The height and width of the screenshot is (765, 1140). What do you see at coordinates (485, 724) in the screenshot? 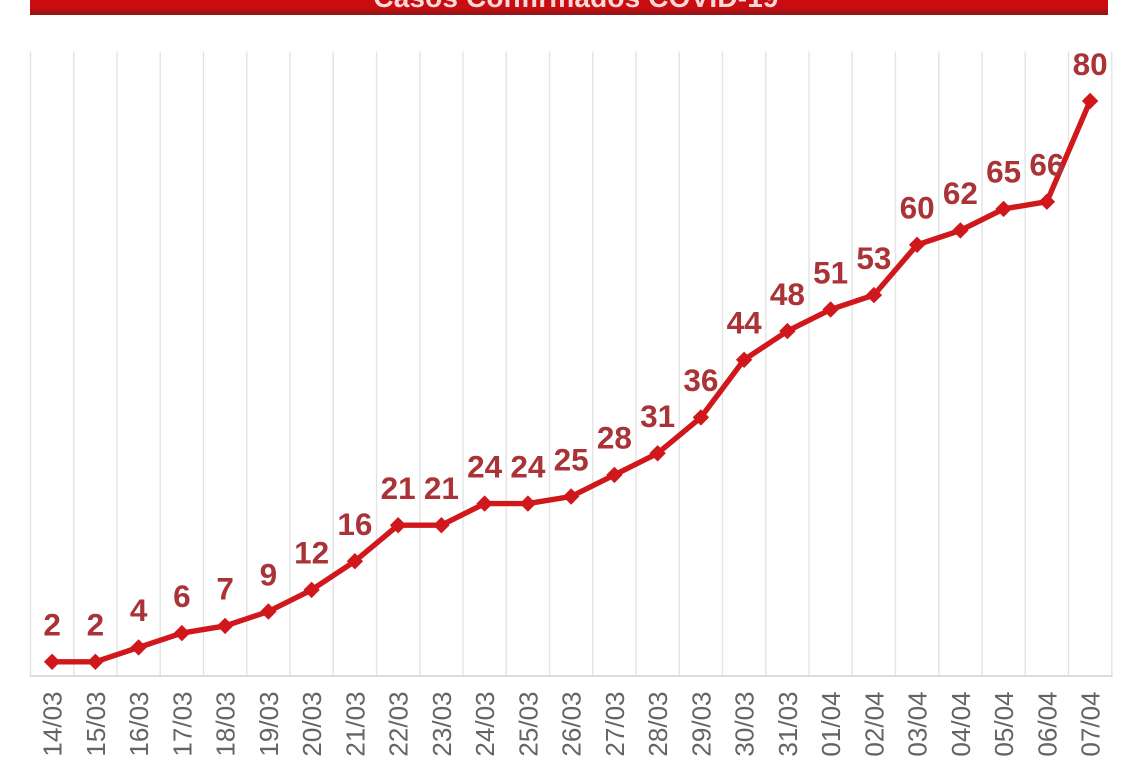
I see `svg-text: 24/03` at bounding box center [485, 724].